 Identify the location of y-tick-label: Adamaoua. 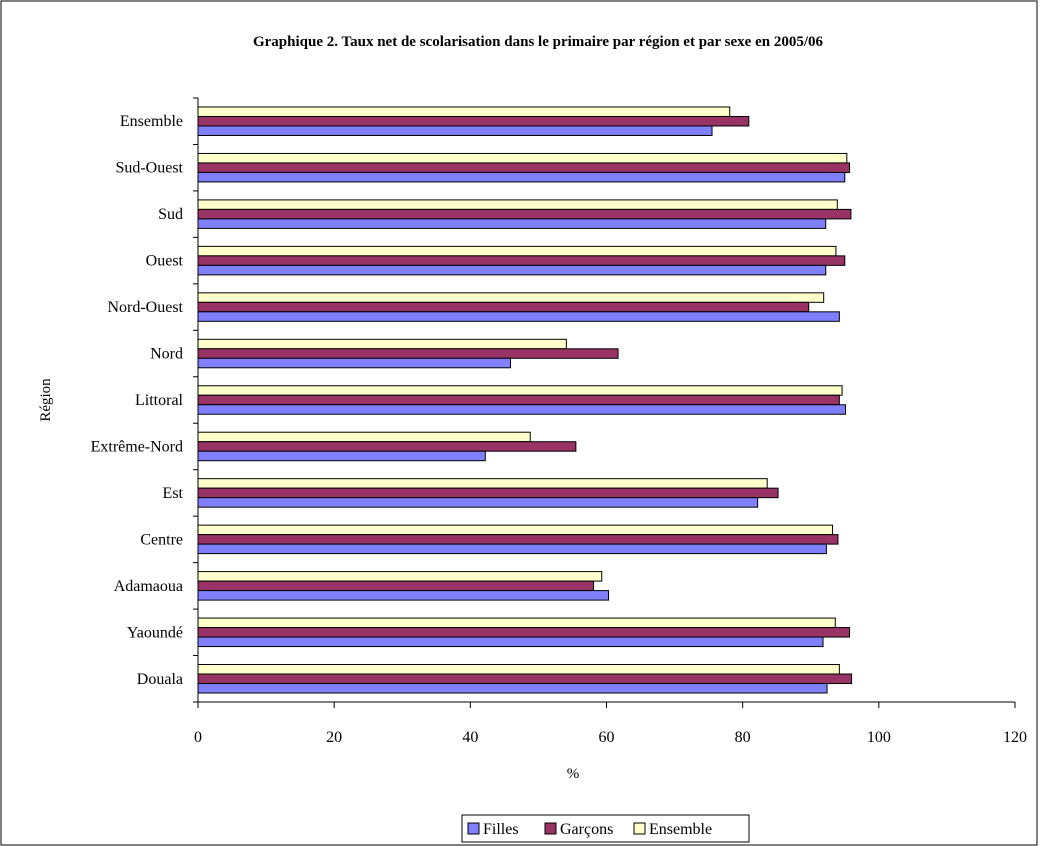
(148, 586).